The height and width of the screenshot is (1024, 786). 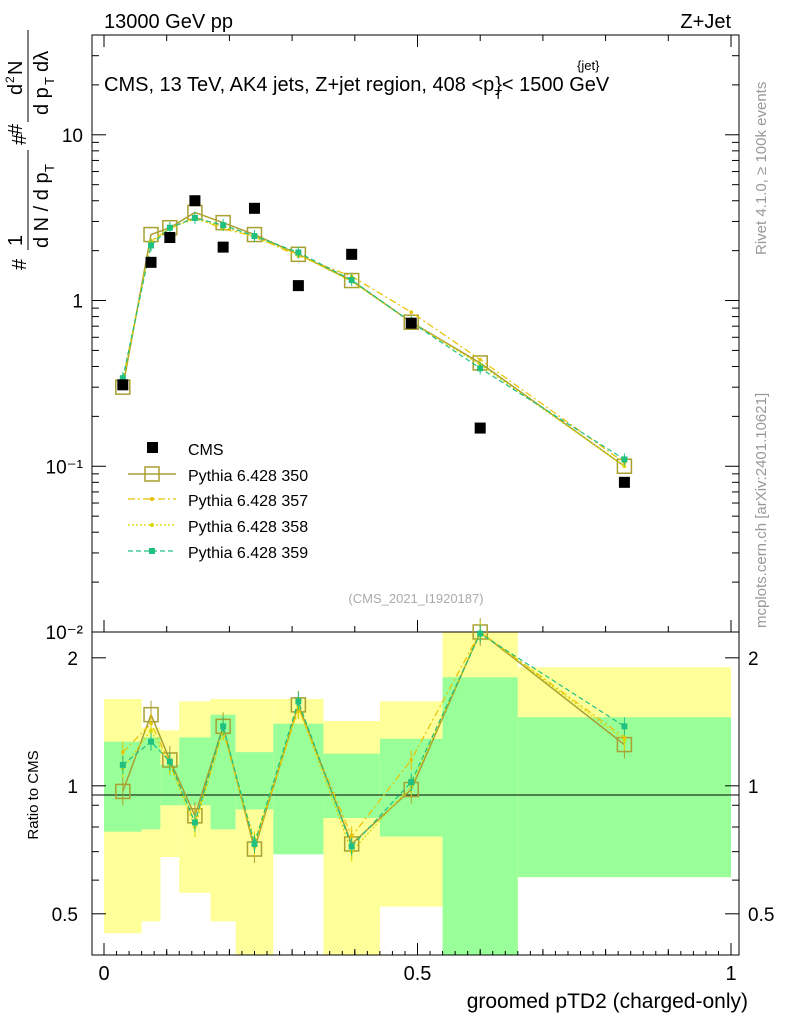 What do you see at coordinates (168, 22) in the screenshot?
I see `header-left: 13000 GeV pp` at bounding box center [168, 22].